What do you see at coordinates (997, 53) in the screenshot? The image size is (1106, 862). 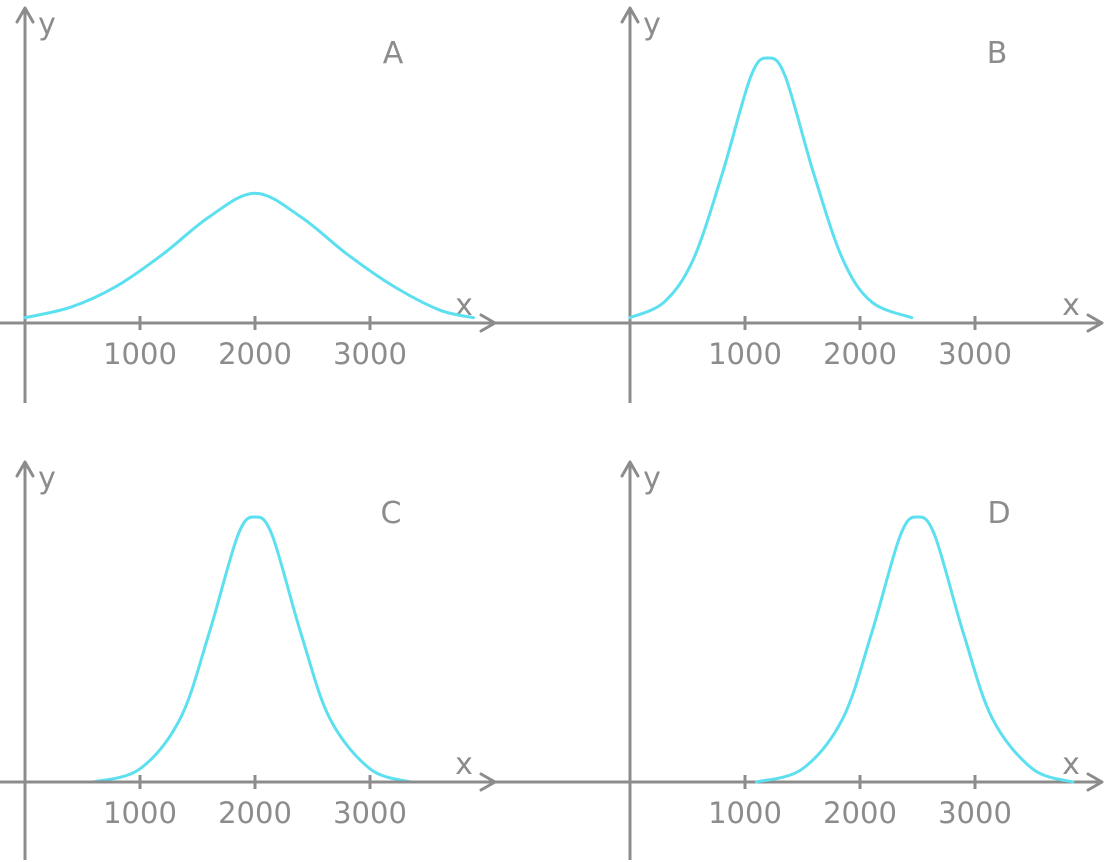 I see `panel-label: B` at bounding box center [997, 53].